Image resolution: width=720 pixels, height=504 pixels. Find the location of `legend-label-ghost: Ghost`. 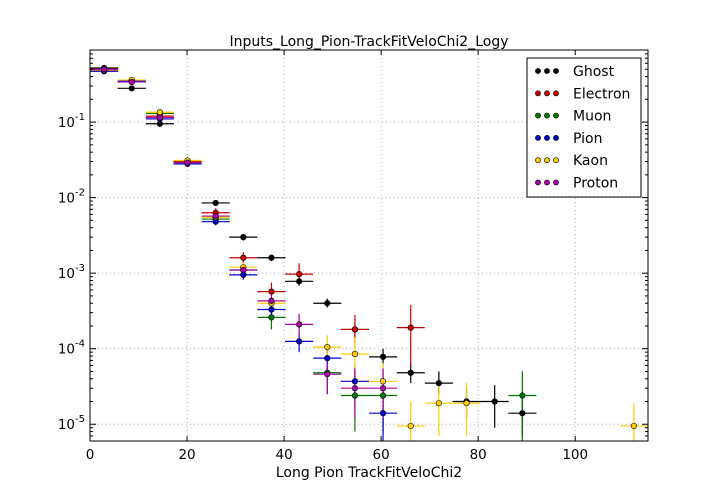

legend-label-ghost: Ghost is located at coordinates (594, 72).